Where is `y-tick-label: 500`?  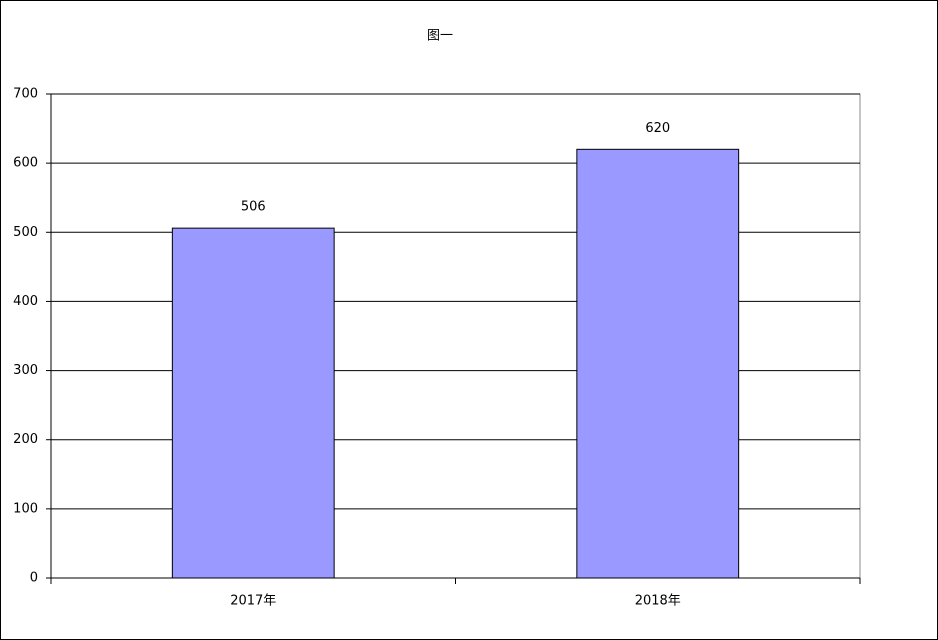
y-tick-label: 500 is located at coordinates (25, 232).